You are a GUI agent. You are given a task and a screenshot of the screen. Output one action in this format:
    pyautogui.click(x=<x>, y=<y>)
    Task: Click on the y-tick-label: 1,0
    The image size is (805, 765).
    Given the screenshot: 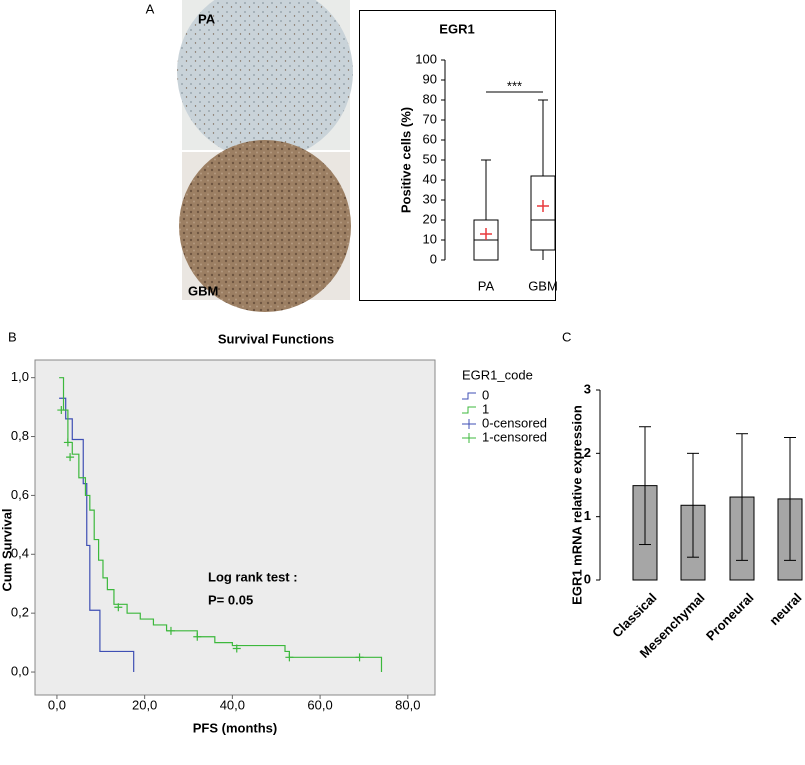 What is the action you would take?
    pyautogui.click(x=20, y=376)
    